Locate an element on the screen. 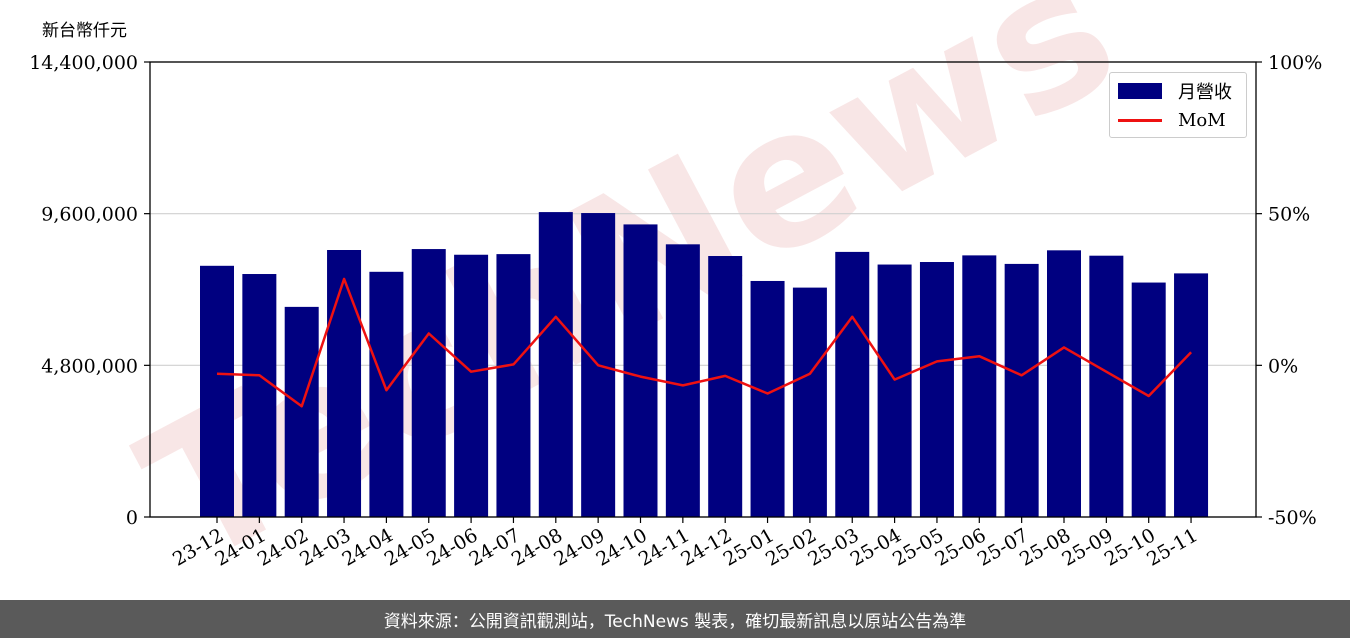 This screenshot has height=638, width=1350. line-series is located at coordinates (704, 342).